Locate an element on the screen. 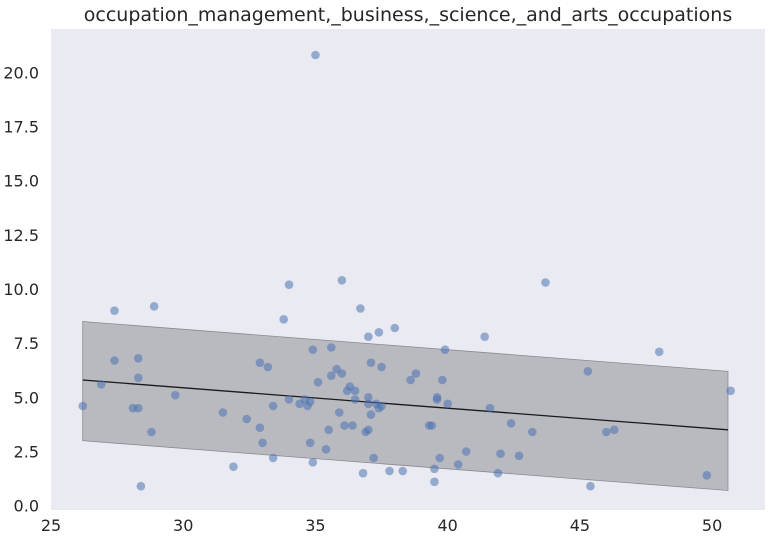  x-tick-label: 50 is located at coordinates (712, 525).